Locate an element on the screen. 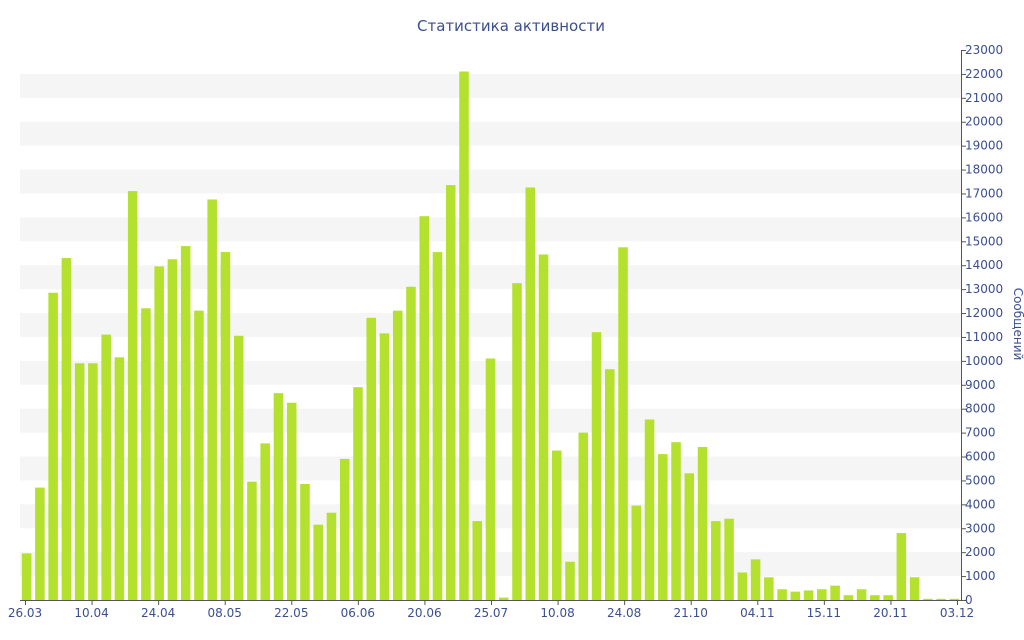 The image size is (1024, 640). x-tick-label: 10.08 is located at coordinates (557, 613).